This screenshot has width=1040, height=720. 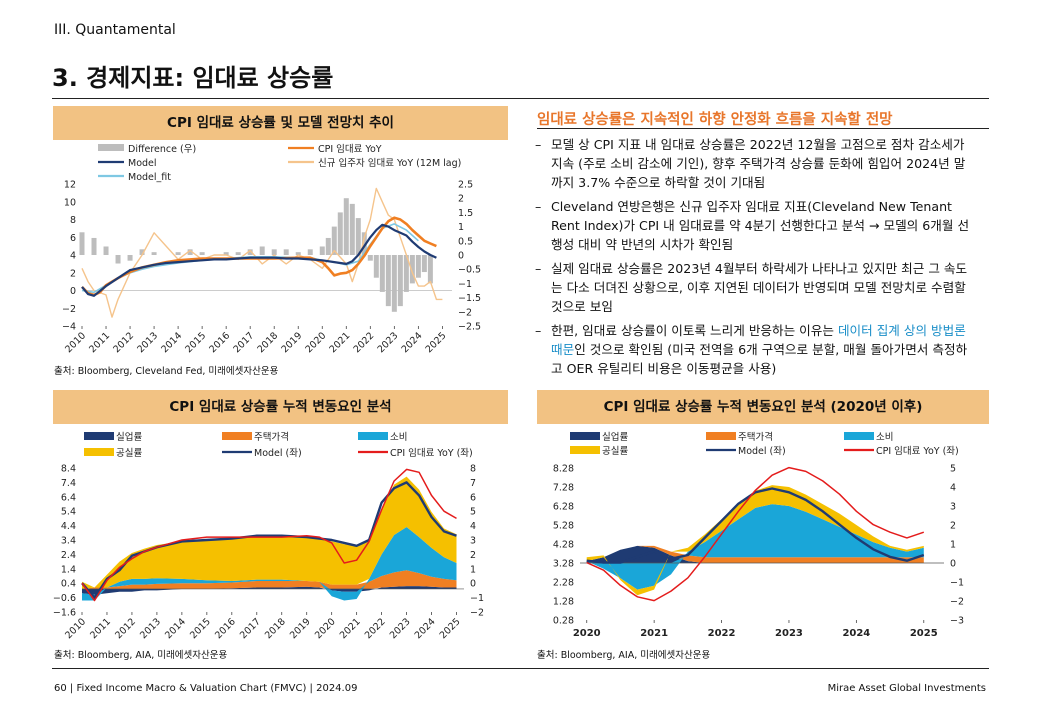 What do you see at coordinates (917, 451) in the screenshot?
I see `legend-label: CPI 임대료 YoY (좌)` at bounding box center [917, 451].